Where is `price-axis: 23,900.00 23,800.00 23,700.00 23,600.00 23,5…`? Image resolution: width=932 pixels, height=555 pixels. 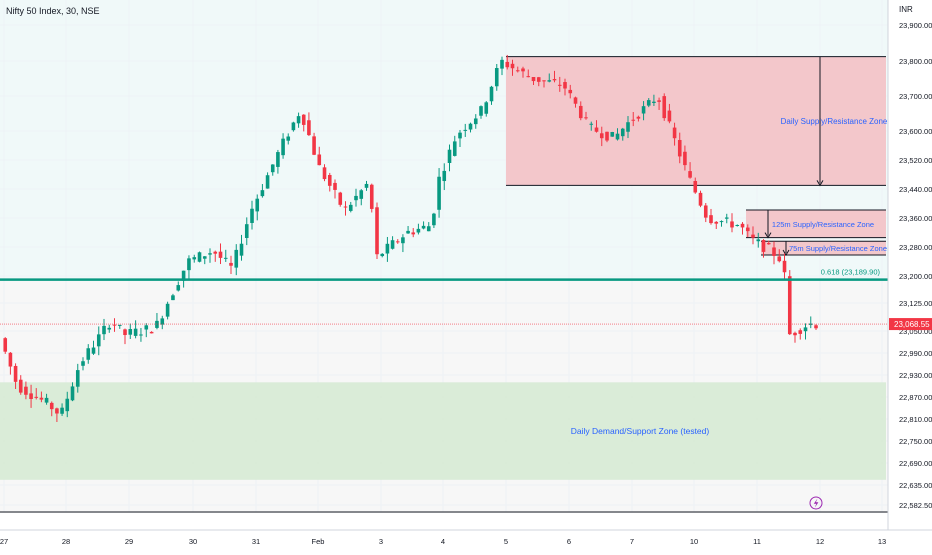 price-axis: 23,900.00 23,800.00 23,700.00 23,600.00 23,5… is located at coordinates (909, 265).